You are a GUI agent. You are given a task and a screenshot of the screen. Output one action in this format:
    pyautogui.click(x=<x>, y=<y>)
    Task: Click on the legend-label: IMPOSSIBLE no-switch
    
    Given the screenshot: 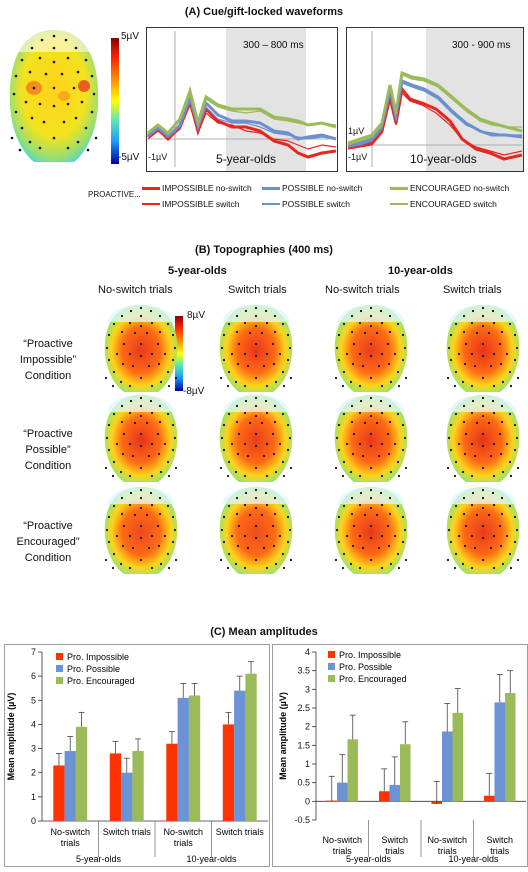 What is the action you would take?
    pyautogui.click(x=207, y=188)
    